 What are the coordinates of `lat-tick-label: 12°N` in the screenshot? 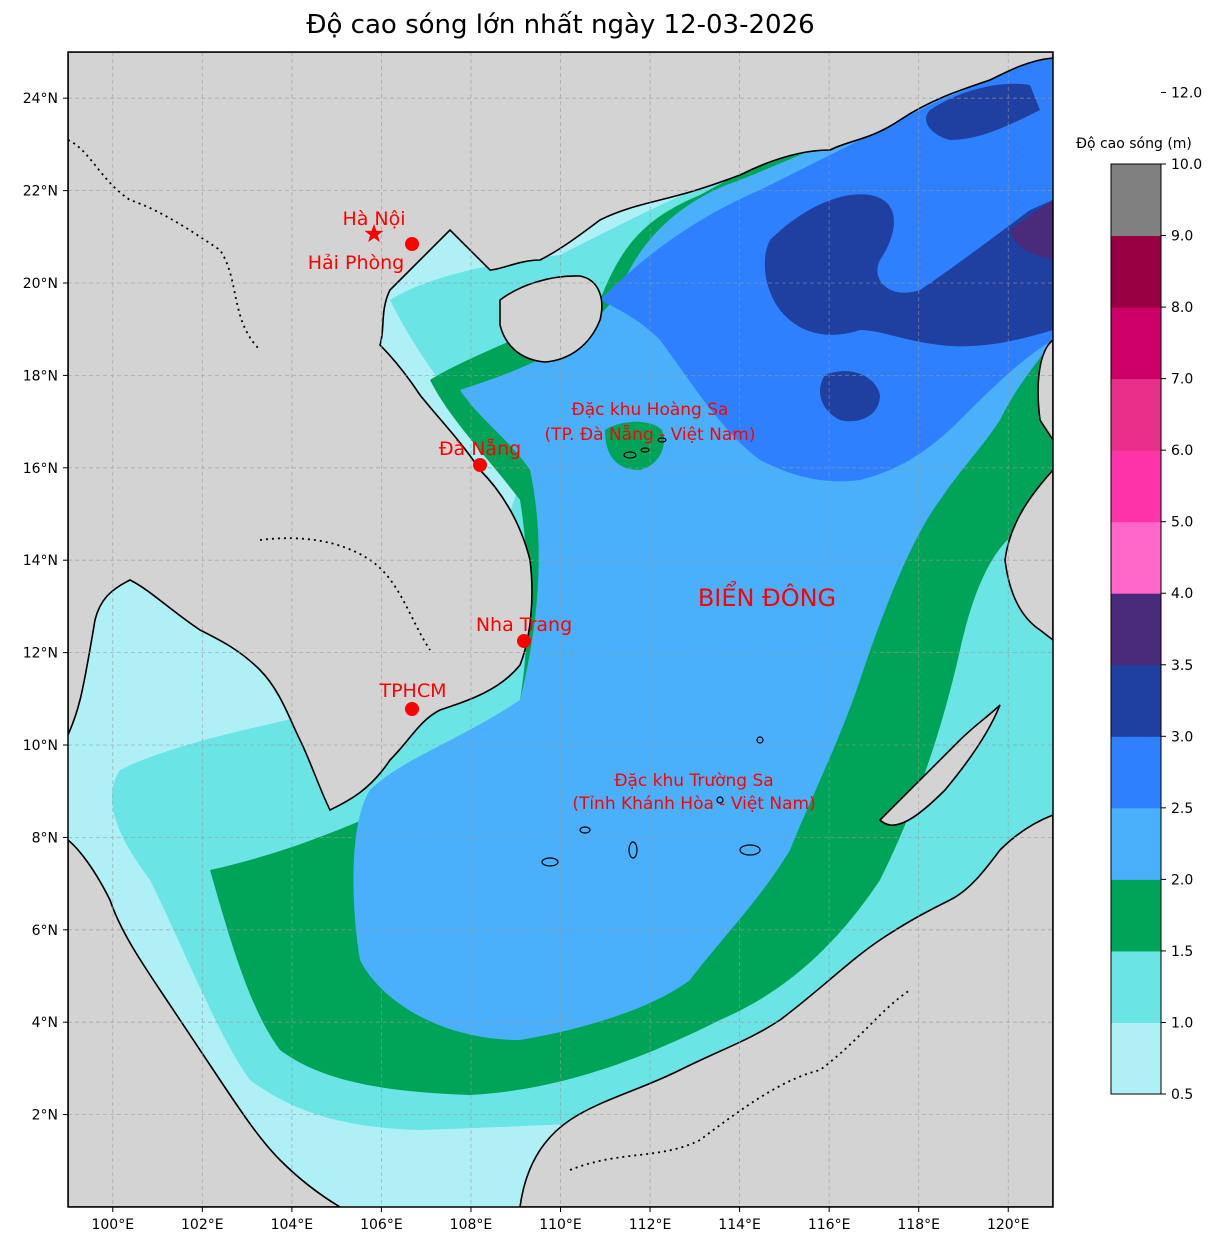 It's located at (40, 654).